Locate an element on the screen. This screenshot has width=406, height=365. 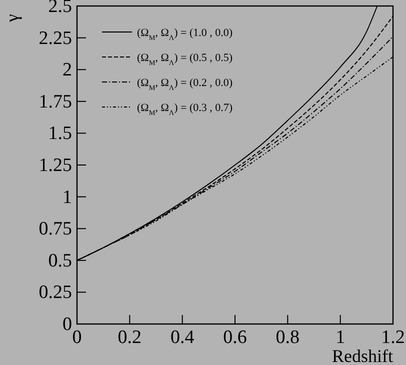
y-tick-label: 1 is located at coordinates (67, 197).